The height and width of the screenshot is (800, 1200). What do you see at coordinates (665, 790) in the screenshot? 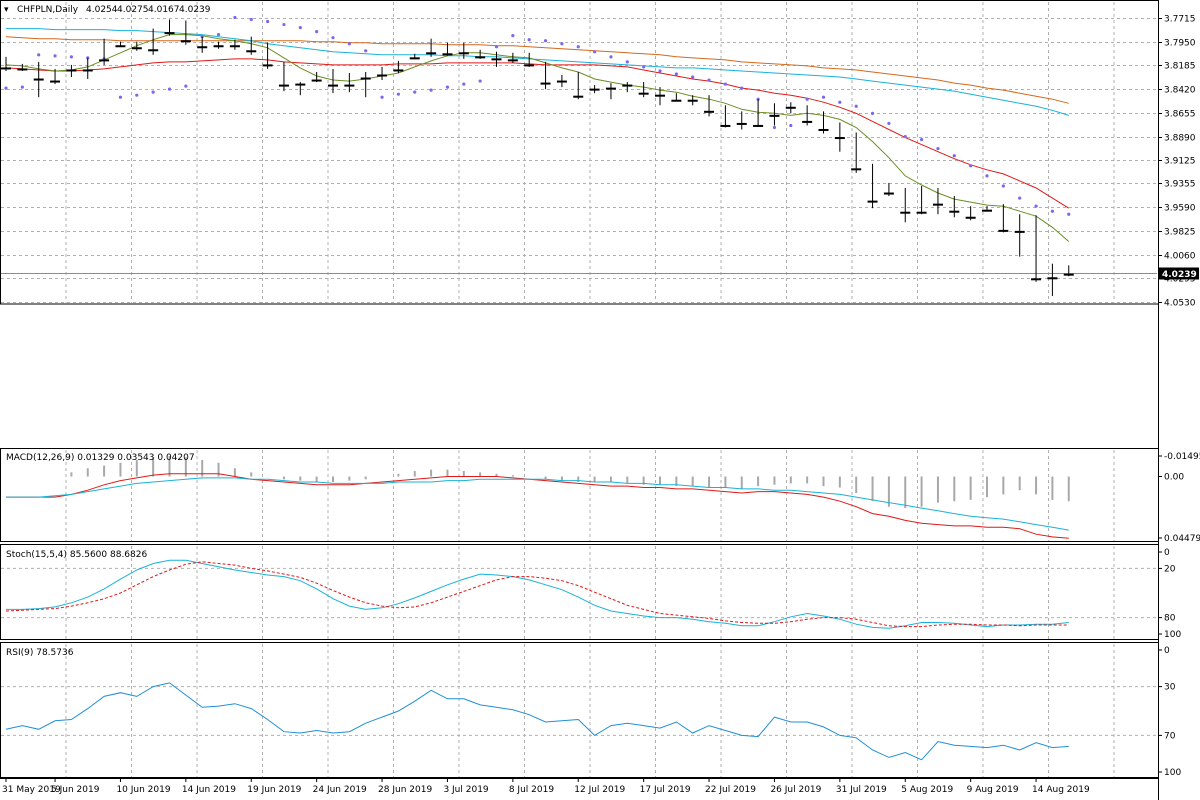
I see `date-label: 17 Jul 2019` at bounding box center [665, 790].